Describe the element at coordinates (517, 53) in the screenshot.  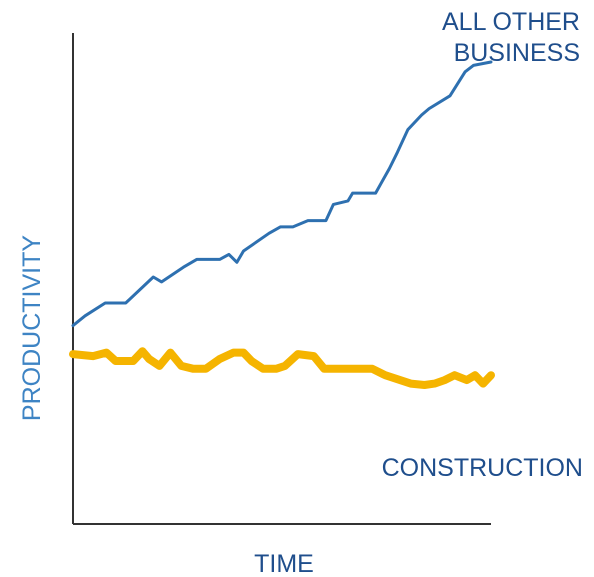
I see `series-label-all-other-business-line-2: BUSINESS` at that location.